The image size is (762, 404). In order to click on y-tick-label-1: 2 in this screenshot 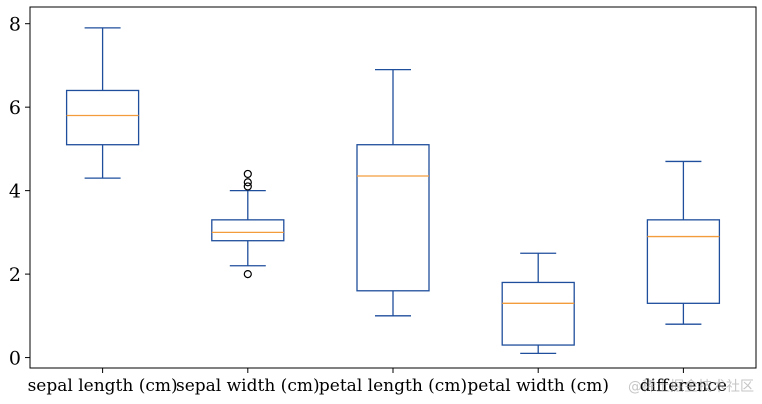, I will do `click(15, 275)`.